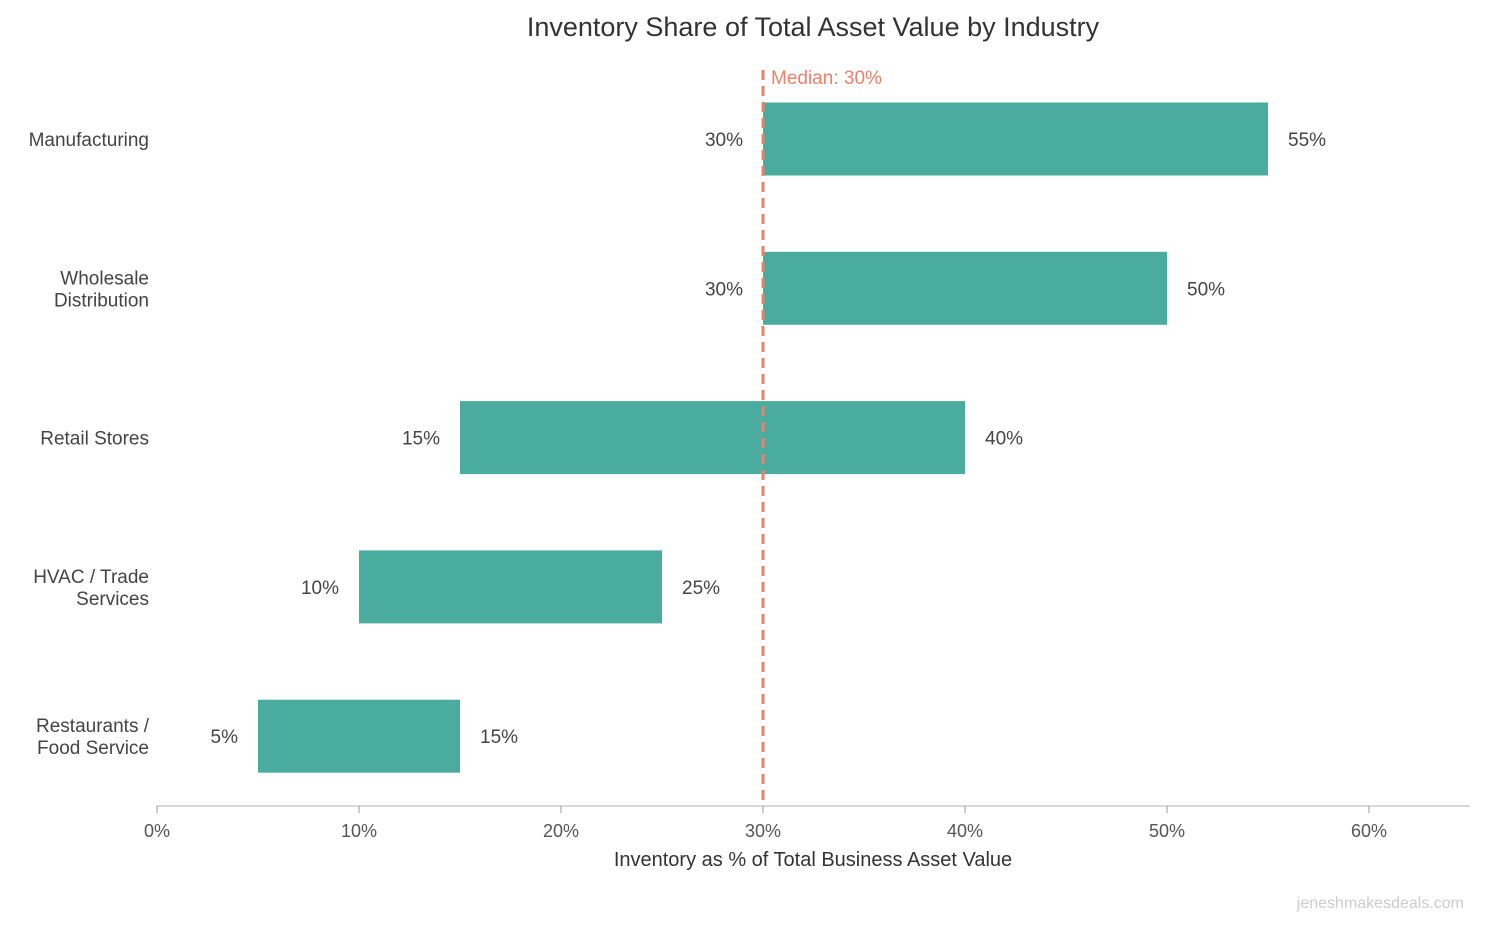 The image size is (1485, 925). What do you see at coordinates (1307, 140) in the screenshot?
I see `high-value-label: 55%` at bounding box center [1307, 140].